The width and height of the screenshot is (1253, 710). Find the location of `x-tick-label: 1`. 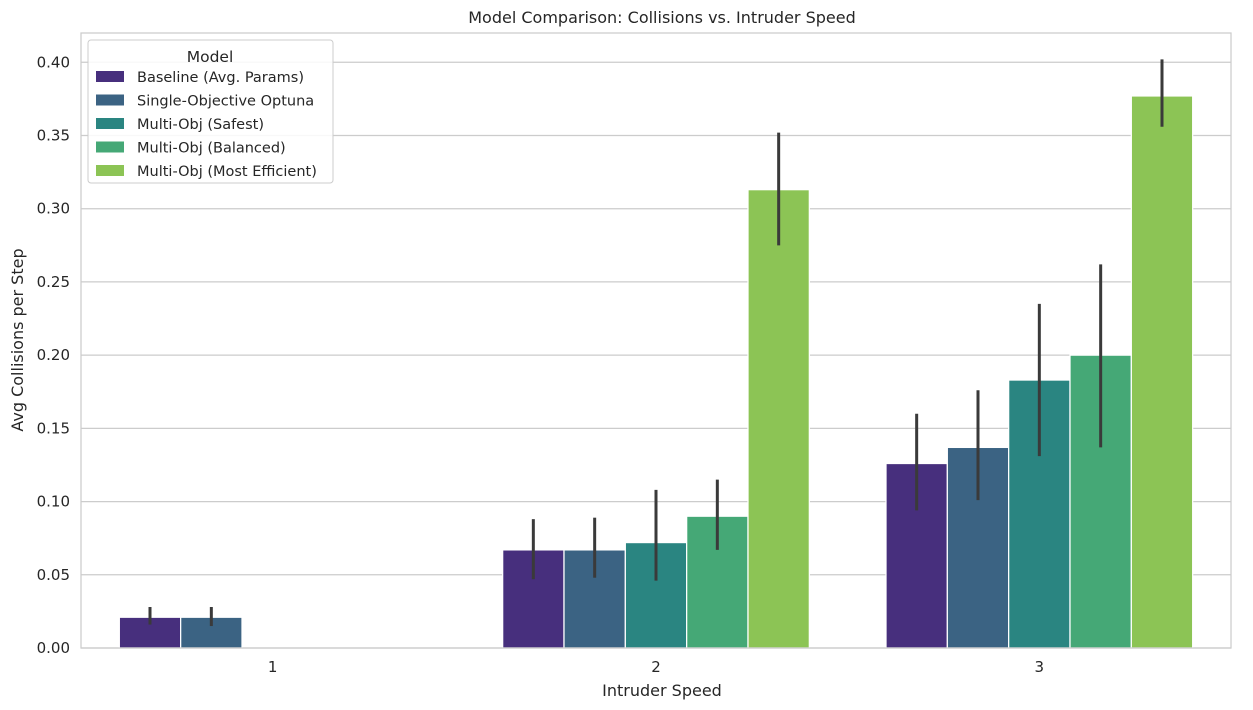

x-tick-label: 1 is located at coordinates (273, 667).